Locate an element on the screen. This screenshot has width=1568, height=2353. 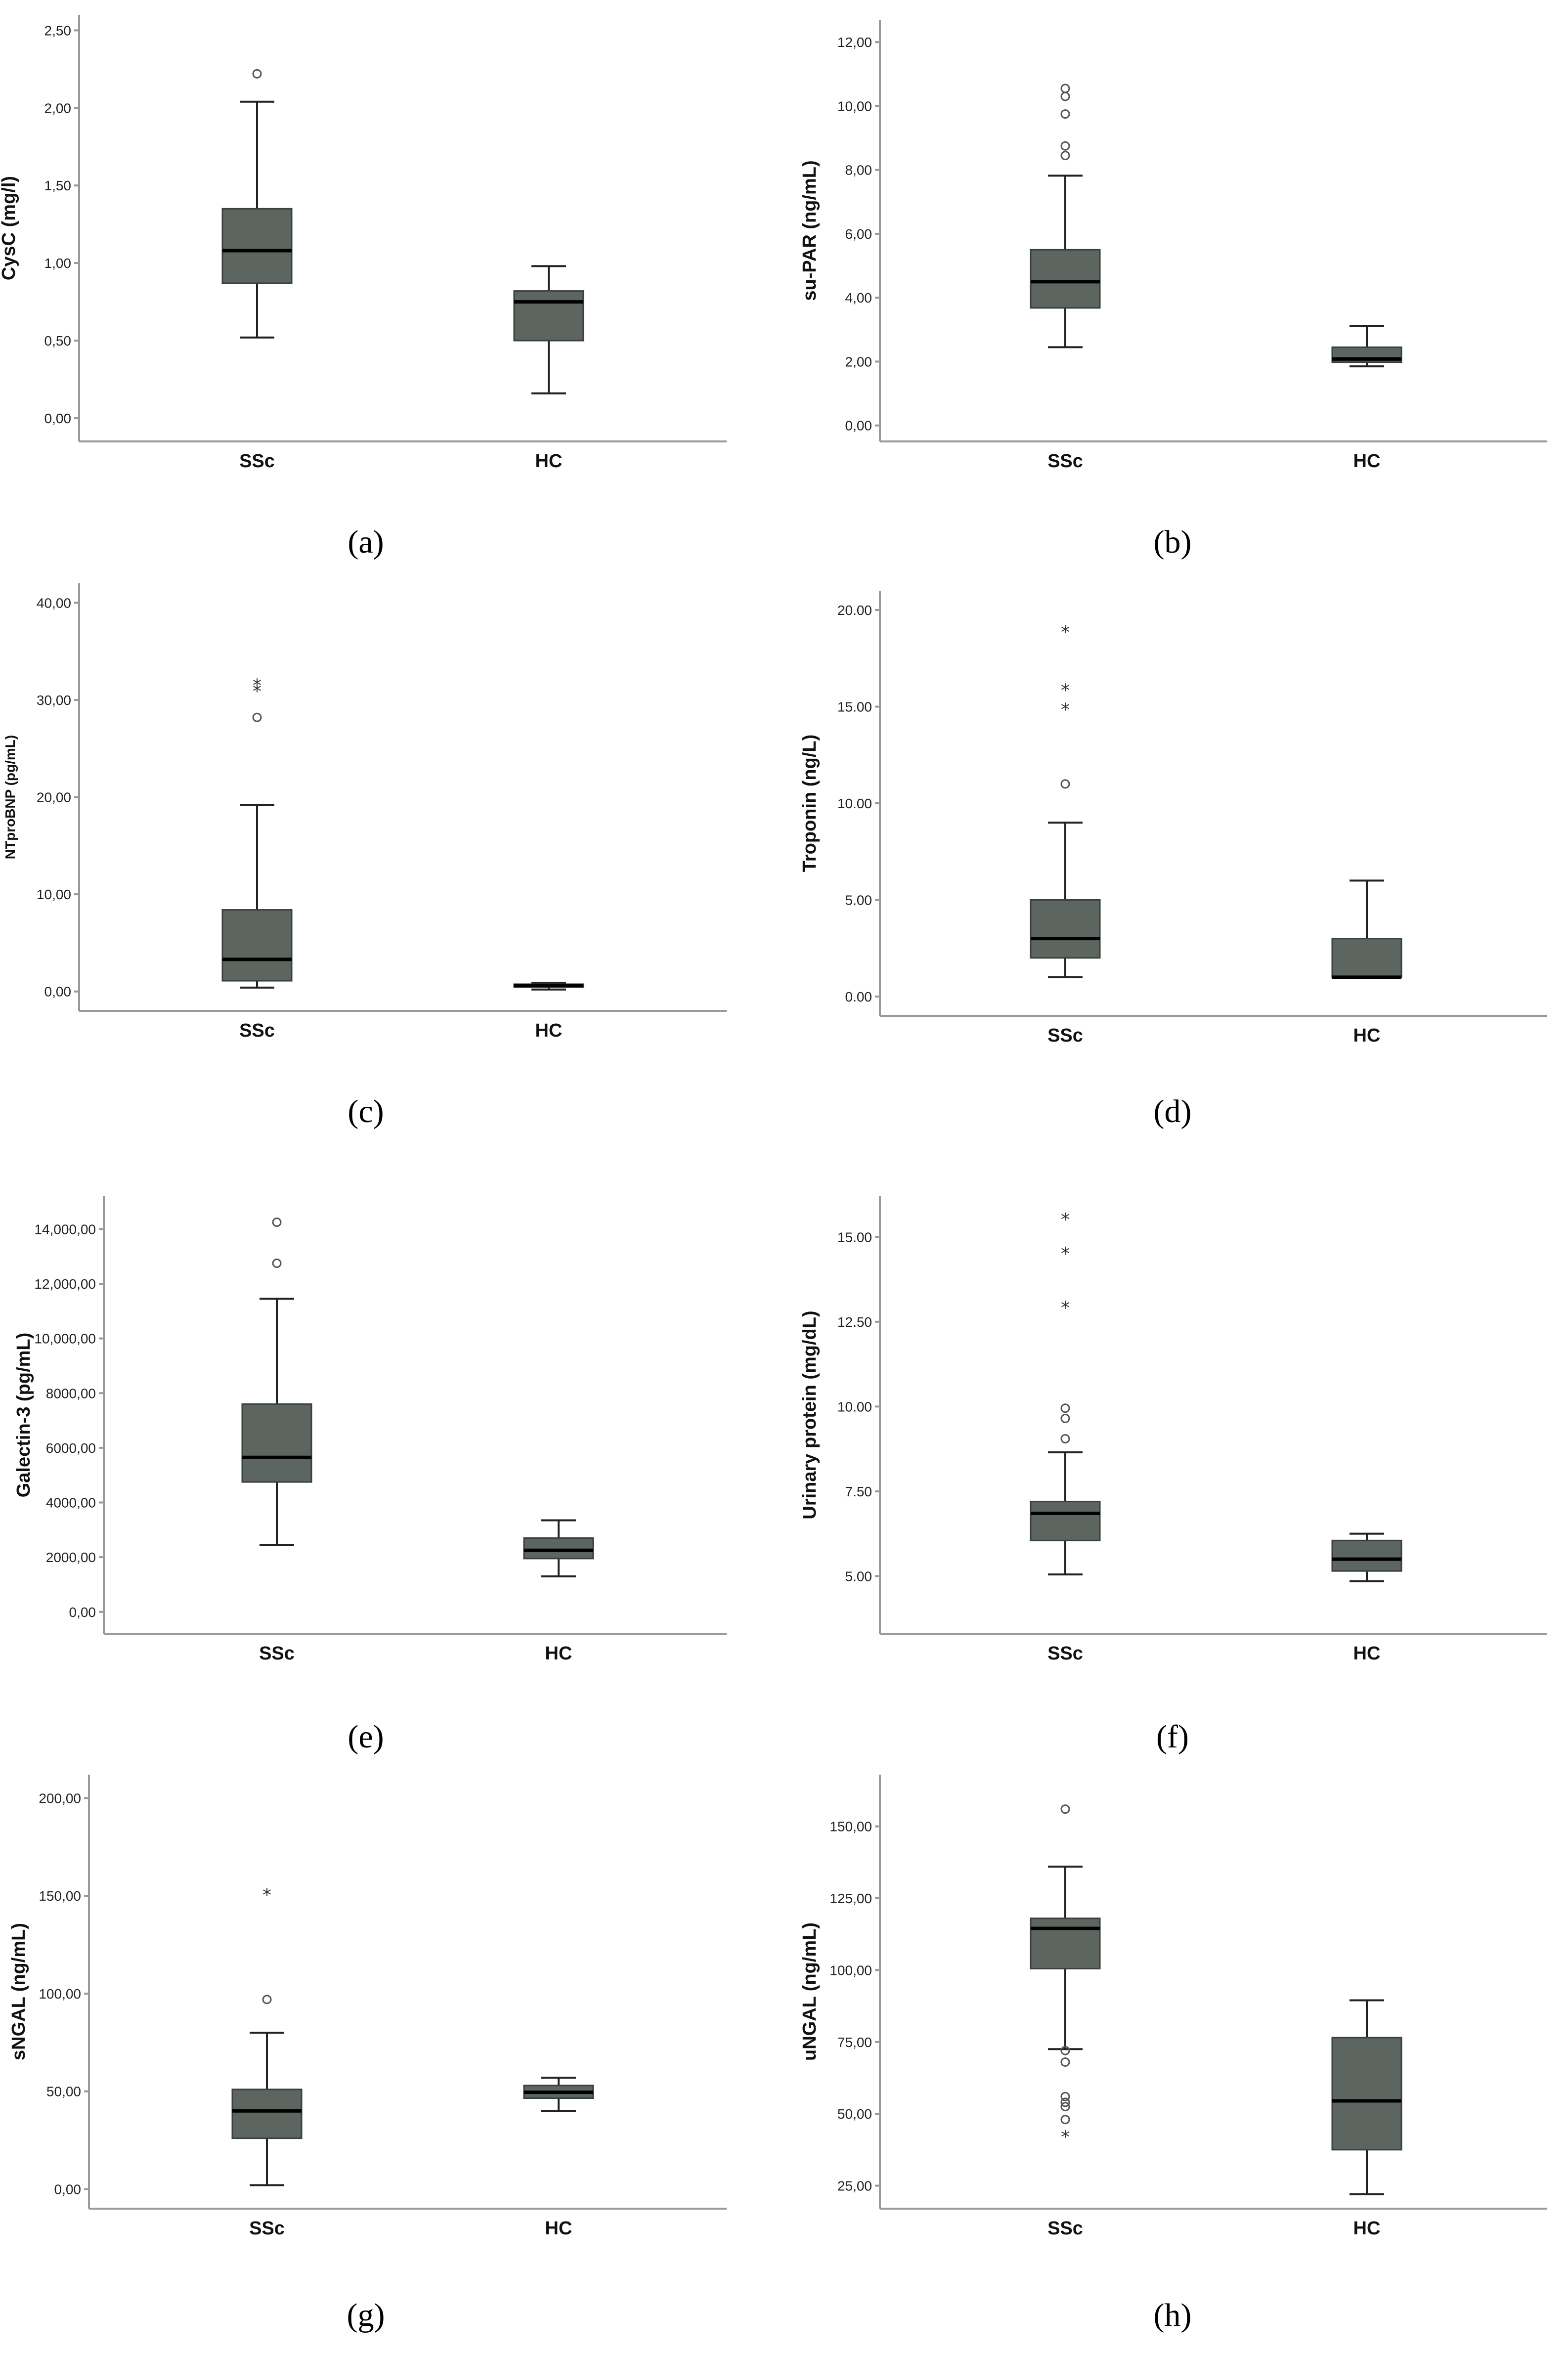
y-tick-label: 12,000,00 is located at coordinates (65, 1284).